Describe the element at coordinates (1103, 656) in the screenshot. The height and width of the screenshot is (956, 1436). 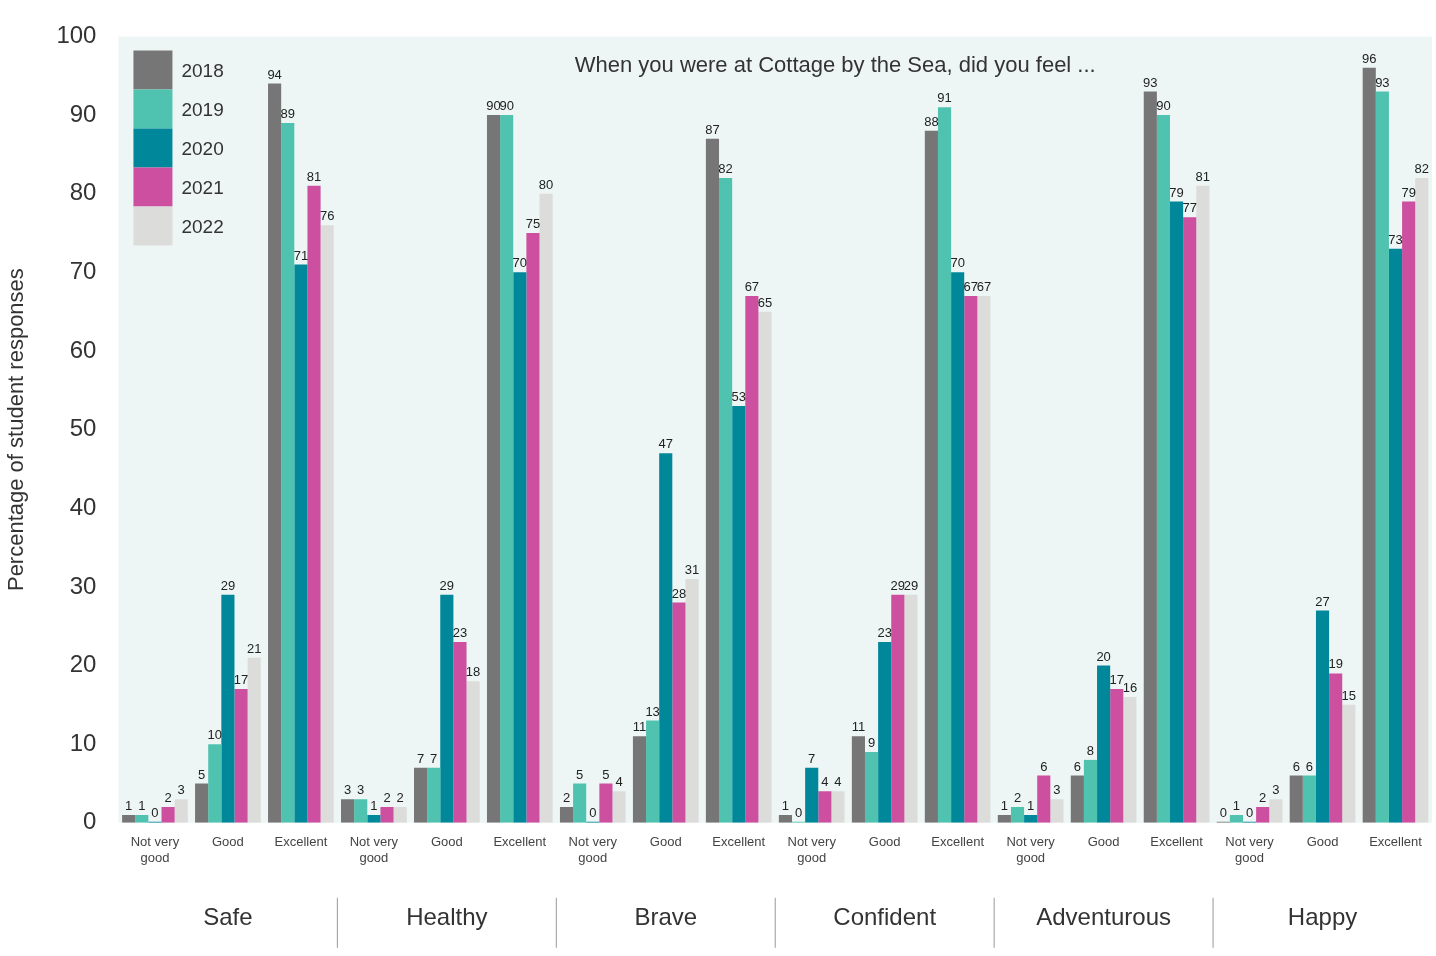
I see `data-label: 20` at that location.